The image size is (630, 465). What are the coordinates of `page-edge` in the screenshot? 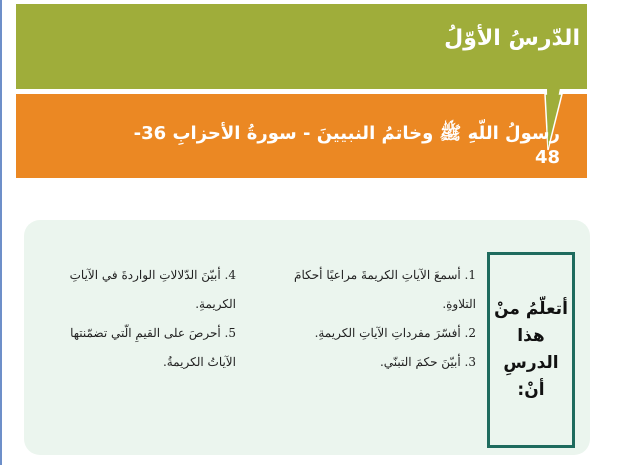 It's located at (1, 232).